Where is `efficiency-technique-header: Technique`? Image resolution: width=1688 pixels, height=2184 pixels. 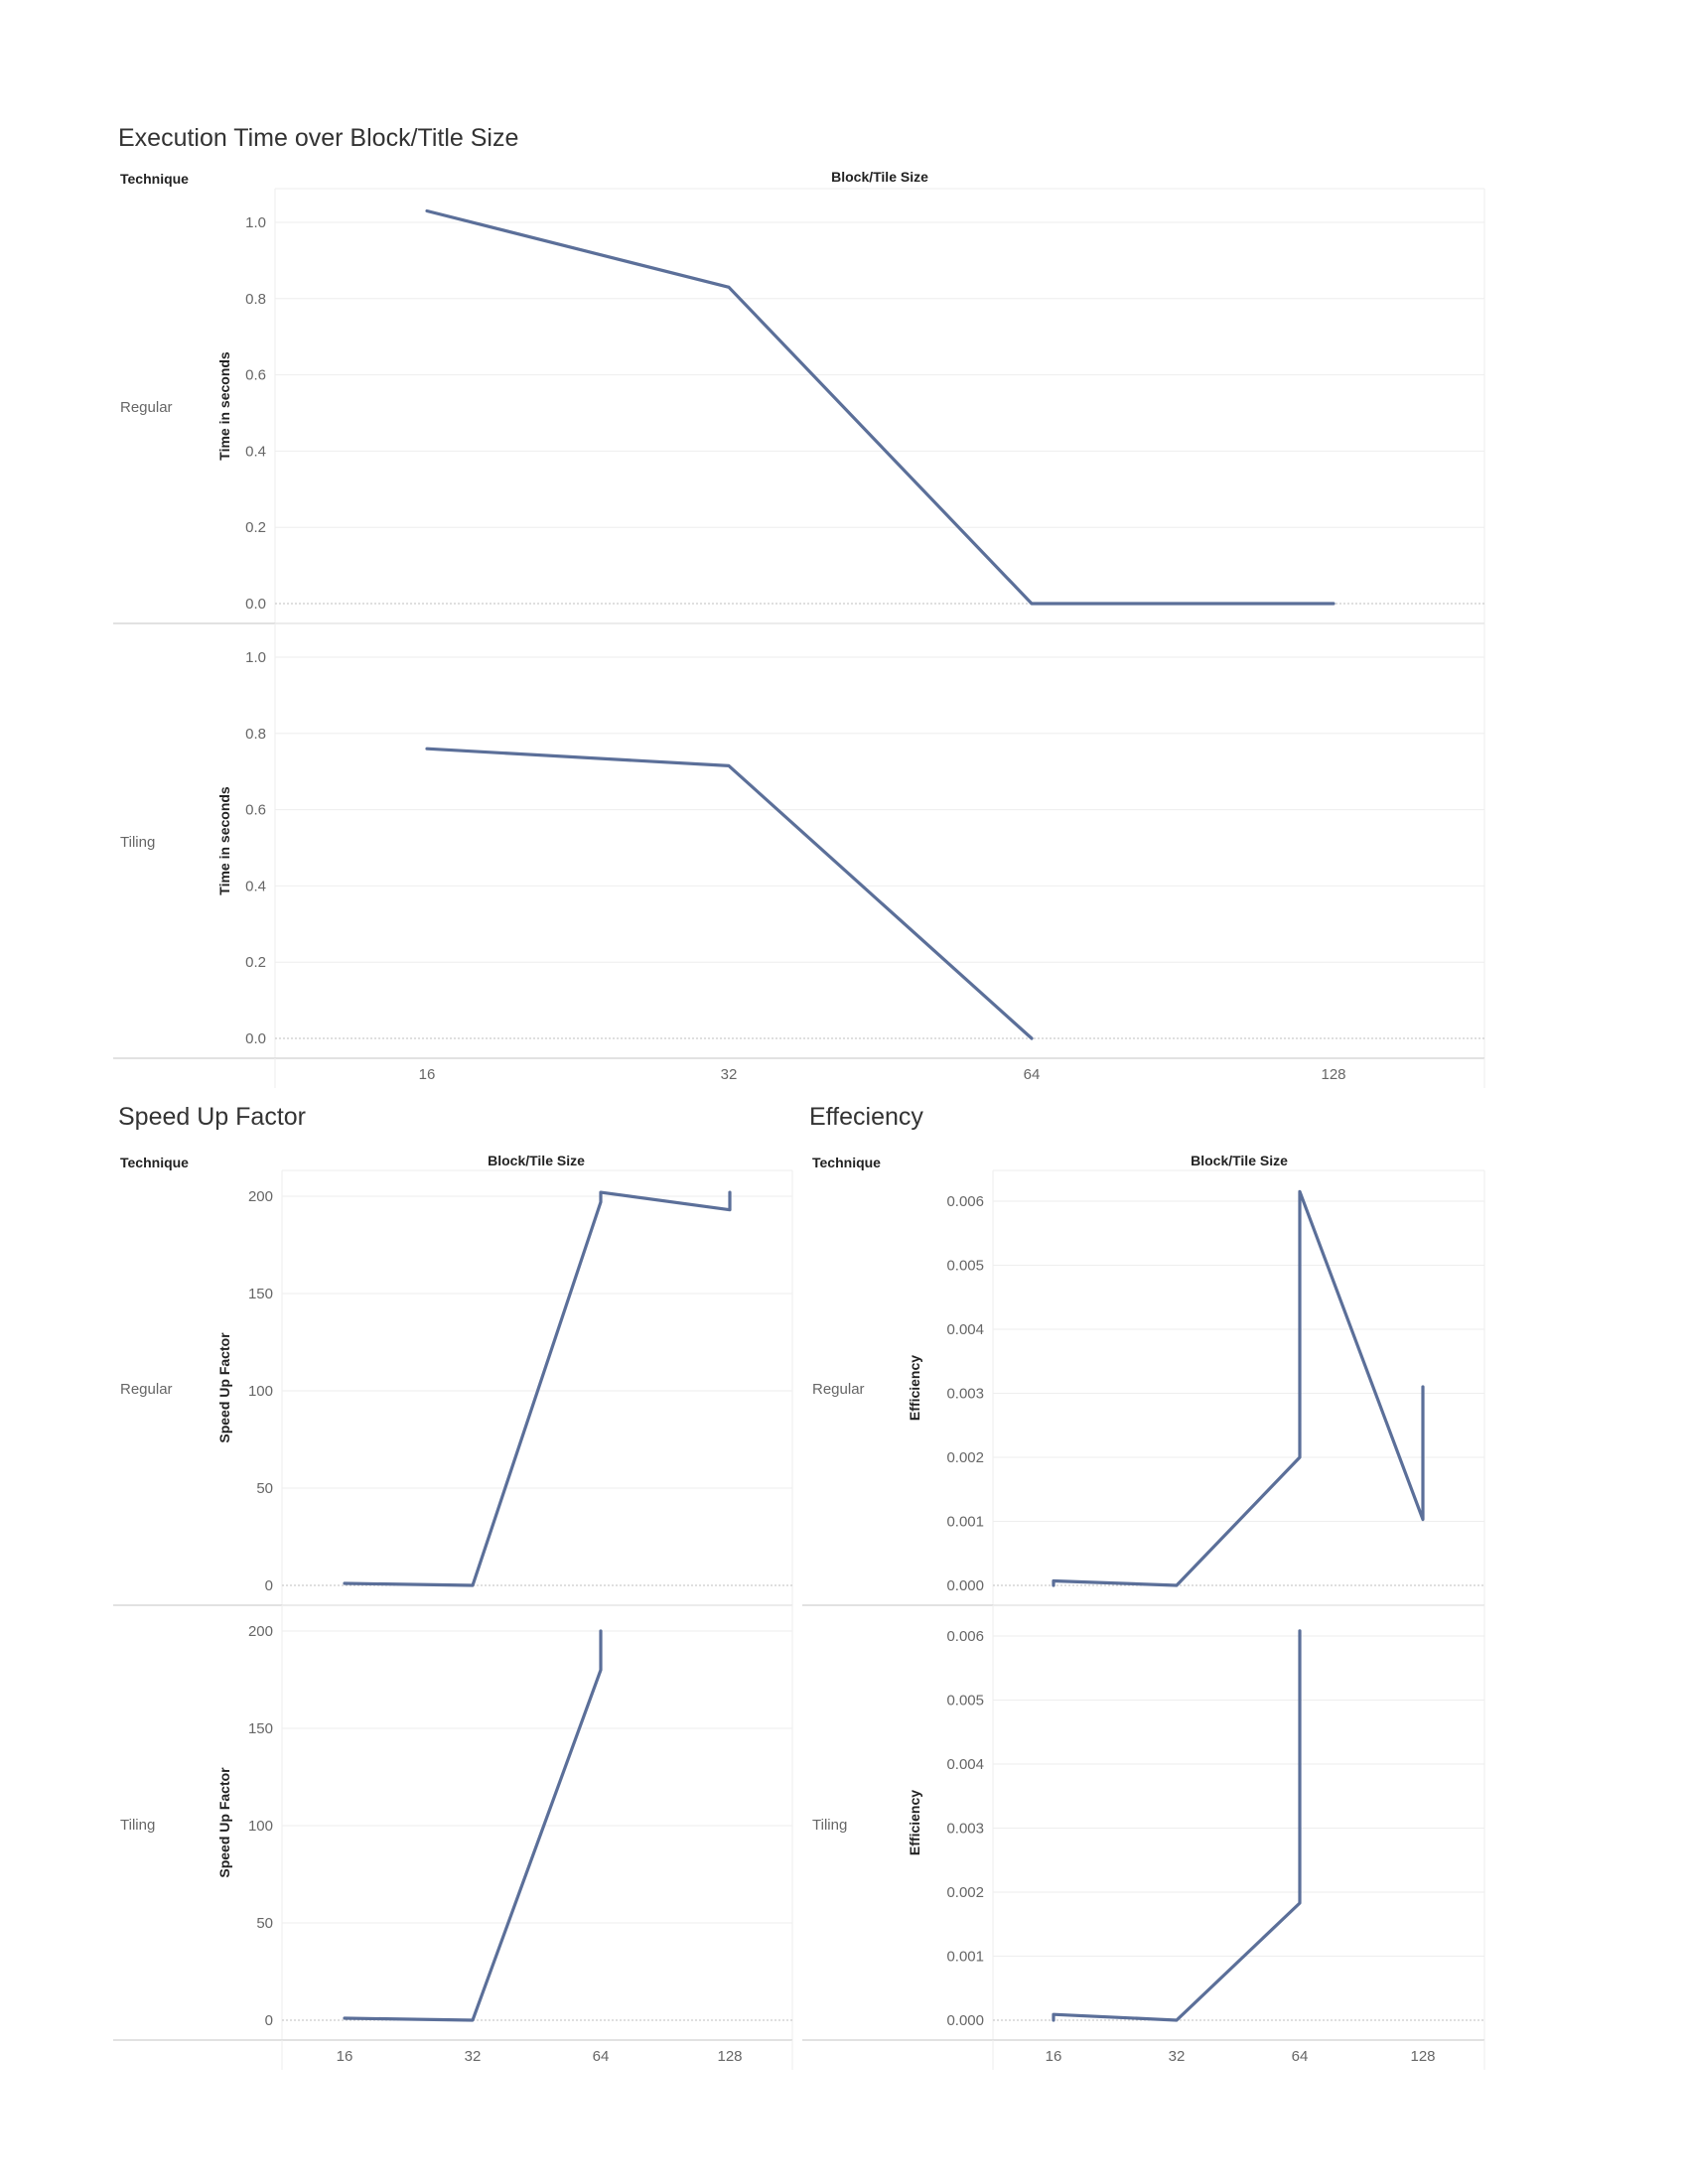 efficiency-technique-header: Technique is located at coordinates (846, 1162).